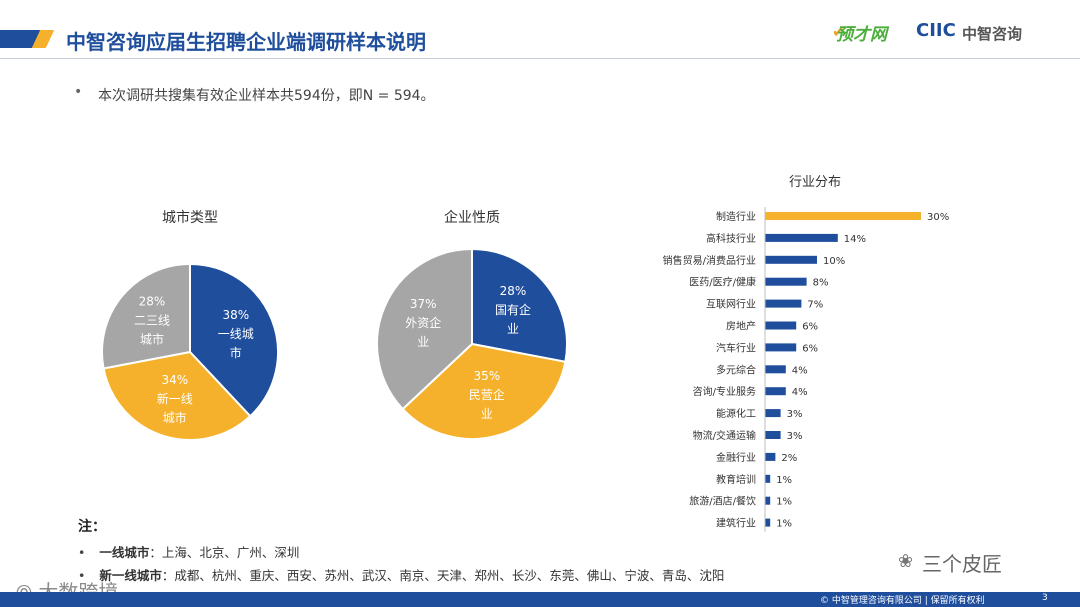  What do you see at coordinates (246, 42) in the screenshot?
I see `page-title: 中智咨询应届生招聘企业端调研样本说明` at bounding box center [246, 42].